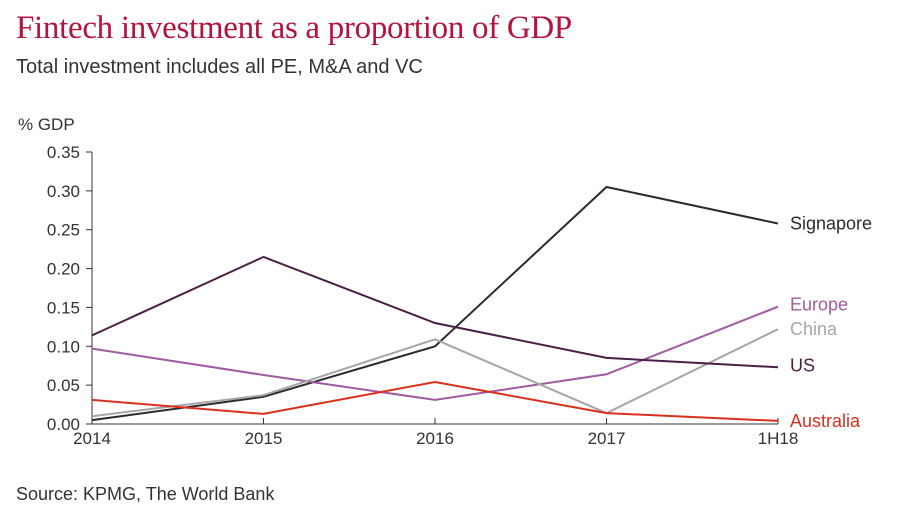 Image resolution: width=912 pixels, height=524 pixels. I want to click on x-tick-label: 1H18, so click(778, 438).